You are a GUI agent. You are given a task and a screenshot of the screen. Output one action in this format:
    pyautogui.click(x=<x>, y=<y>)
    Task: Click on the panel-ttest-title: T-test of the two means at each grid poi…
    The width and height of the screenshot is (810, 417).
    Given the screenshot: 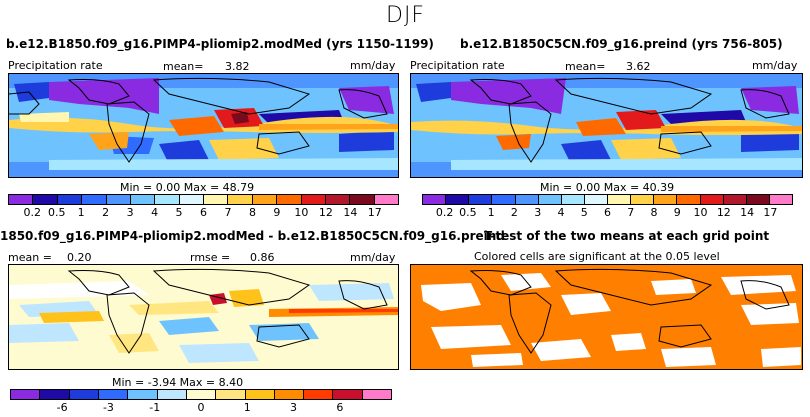 What is the action you would take?
    pyautogui.click(x=627, y=236)
    